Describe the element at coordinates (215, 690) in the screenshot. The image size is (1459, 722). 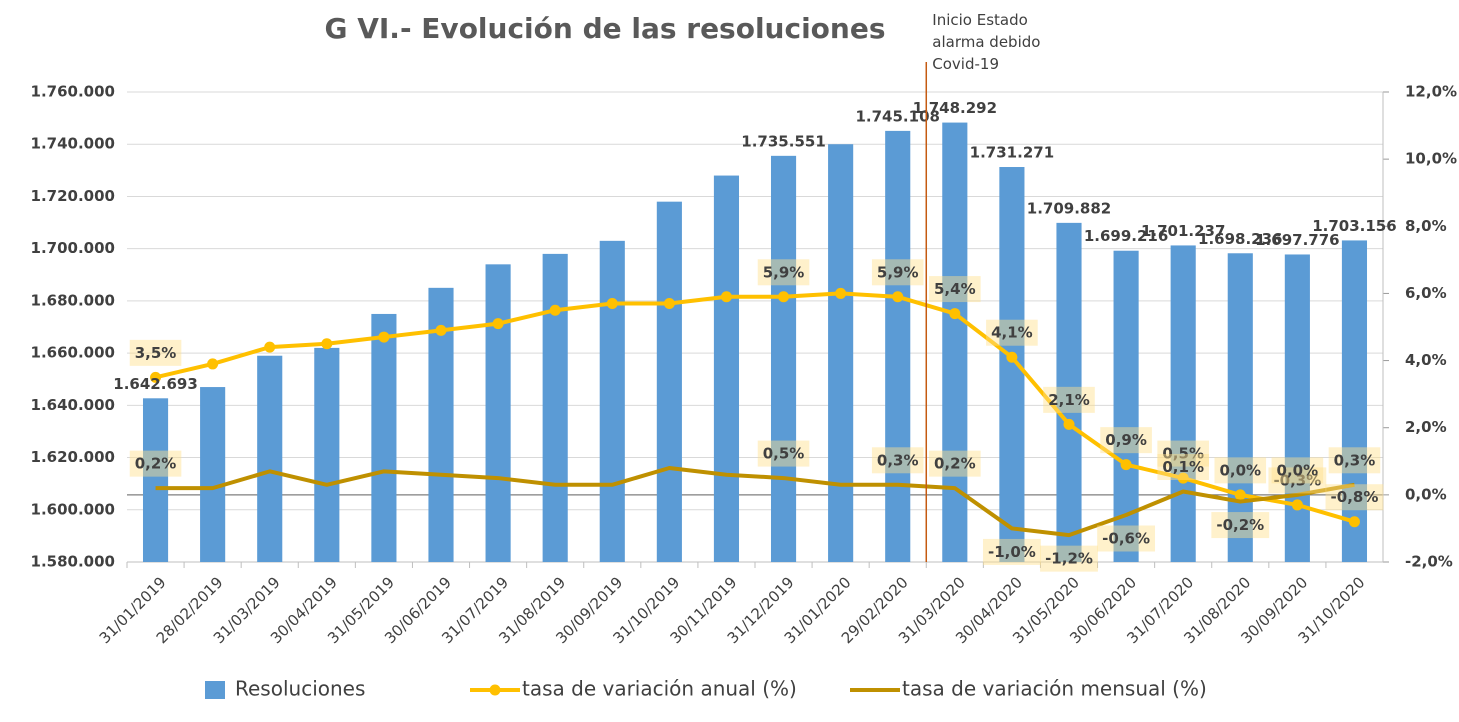
I see `legend-swatch` at that location.